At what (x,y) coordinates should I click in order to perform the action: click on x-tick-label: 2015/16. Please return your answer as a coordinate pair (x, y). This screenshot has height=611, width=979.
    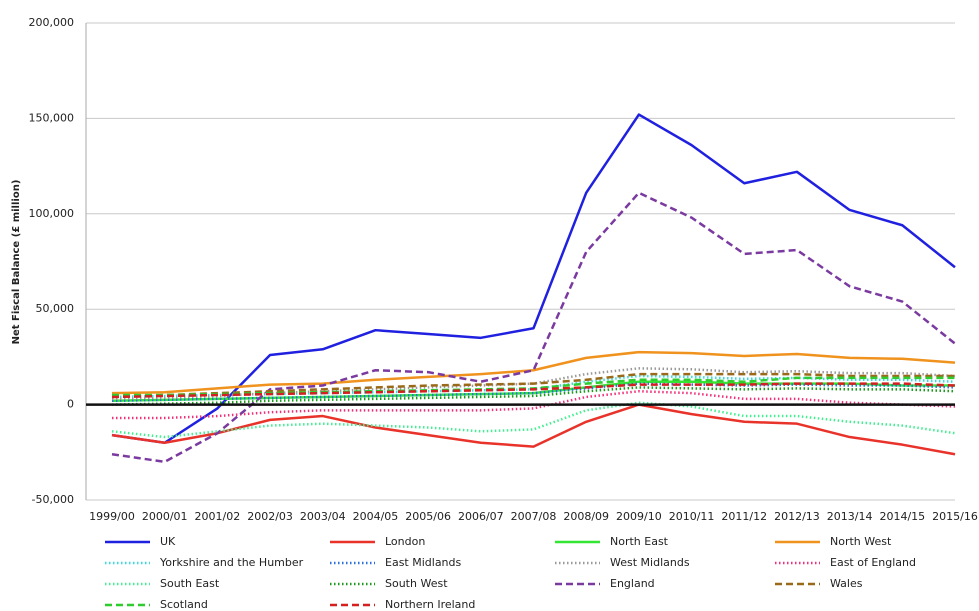
    Looking at the image, I should click on (955, 516).